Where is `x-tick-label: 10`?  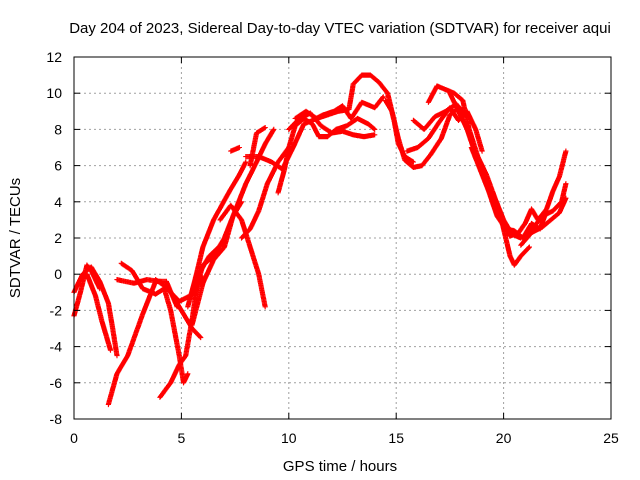 x-tick-label: 10 is located at coordinates (289, 438).